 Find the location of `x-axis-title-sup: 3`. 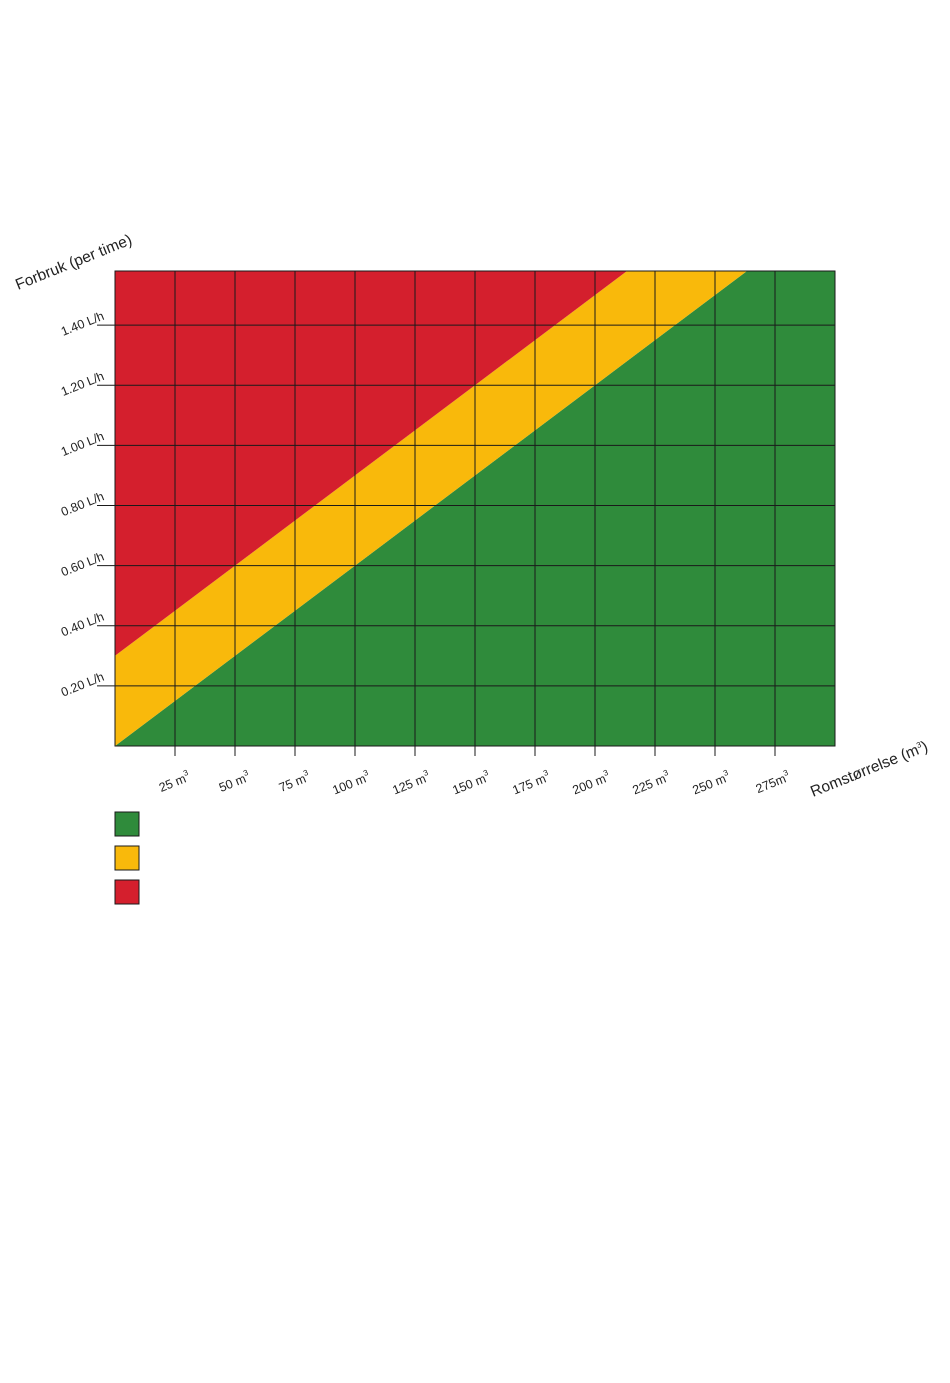

x-axis-title-sup: 3 is located at coordinates (919, 745).